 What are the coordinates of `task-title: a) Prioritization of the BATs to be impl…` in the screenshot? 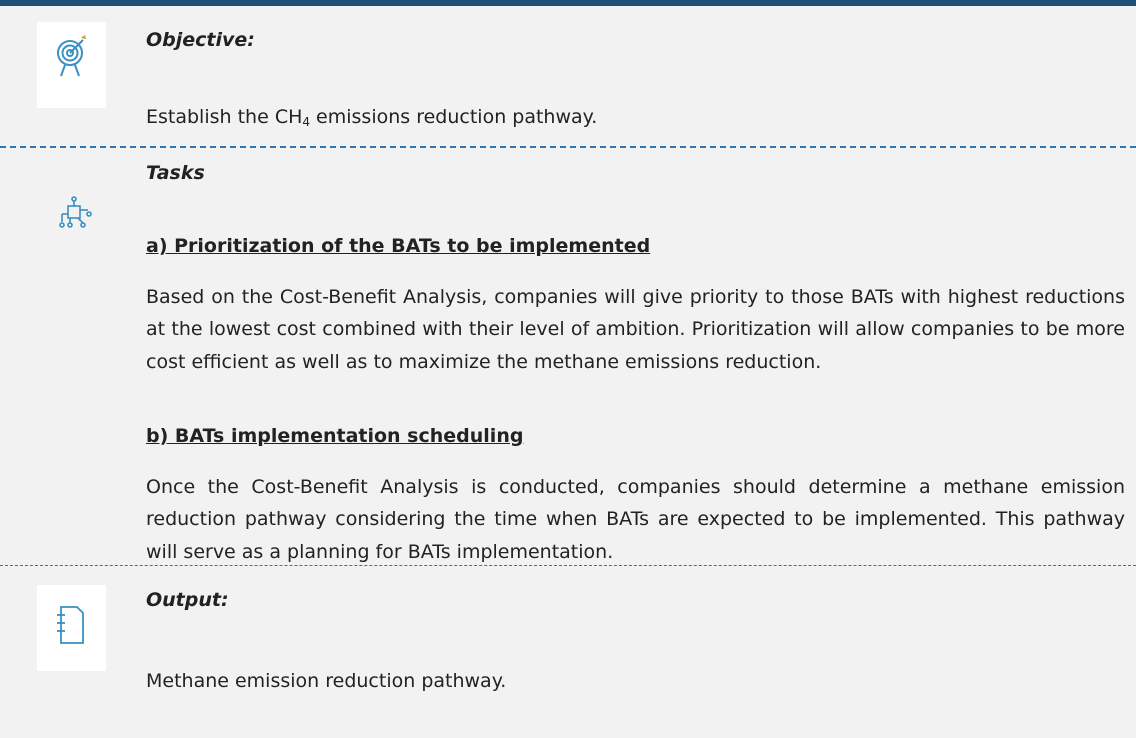 It's located at (398, 246).